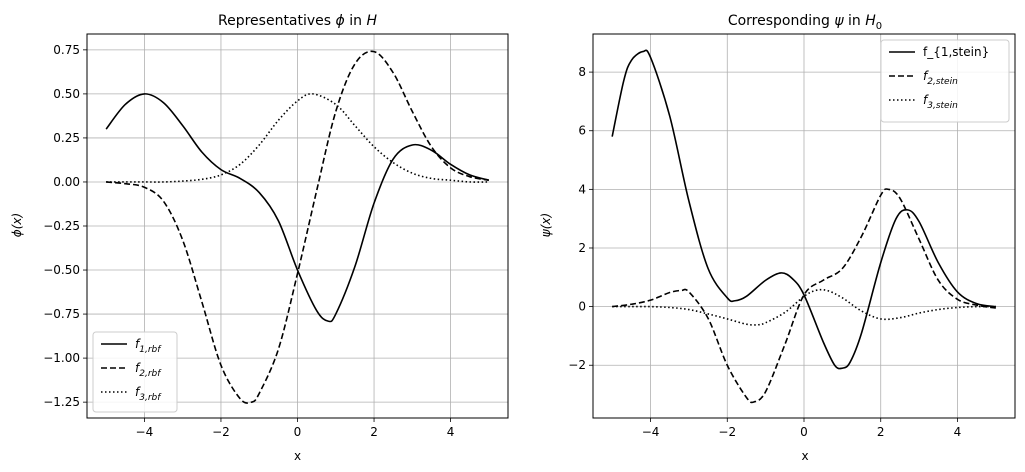 The height and width of the screenshot is (472, 1025). What do you see at coordinates (582, 248) in the screenshot?
I see `y-tick-label: 2` at bounding box center [582, 248].